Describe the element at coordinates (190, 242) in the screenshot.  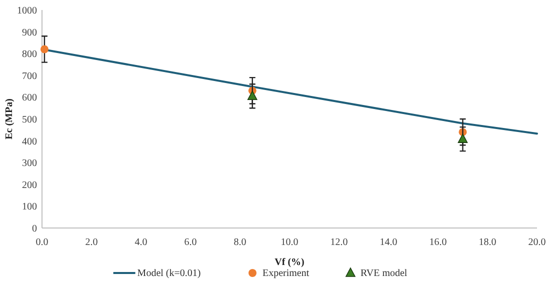
I see `x-tick-label: 6.0` at that location.